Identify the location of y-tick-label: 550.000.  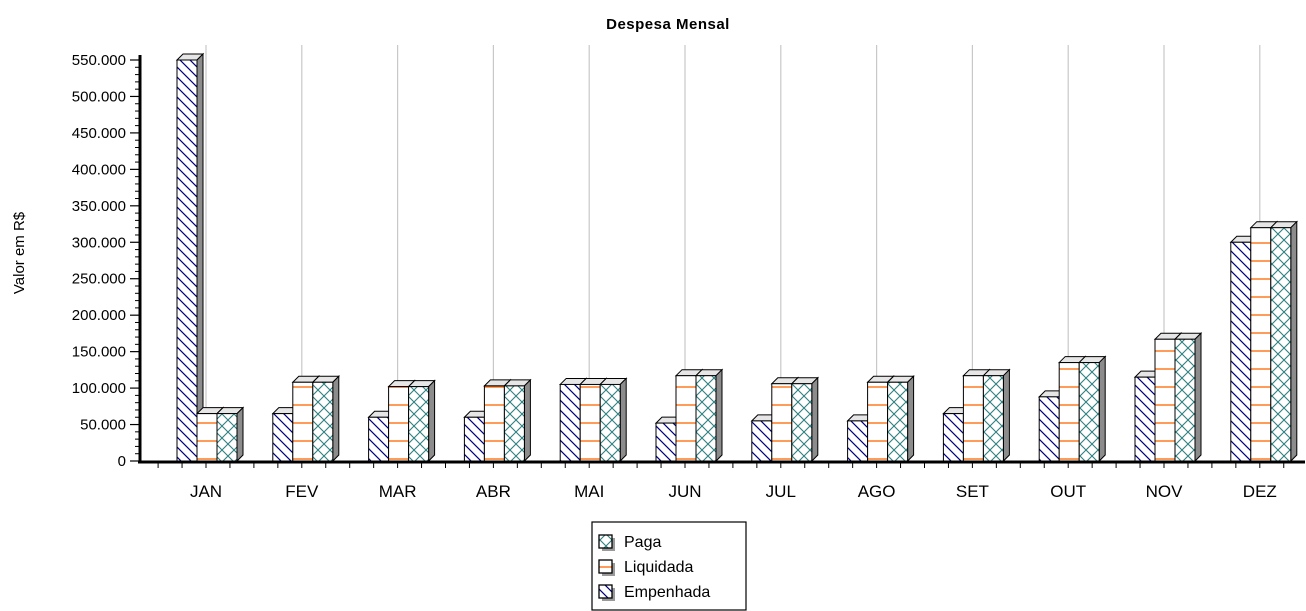
(99, 60).